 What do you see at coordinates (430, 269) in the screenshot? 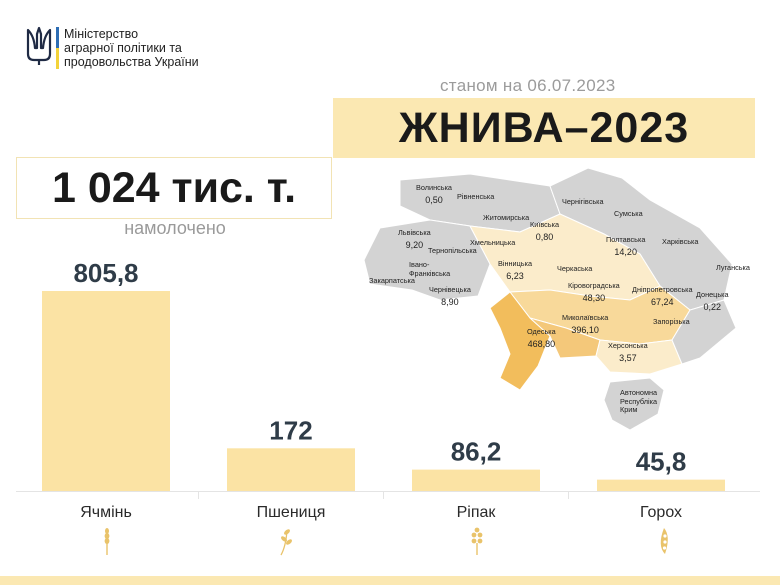
I see `map-label-ivano-frankivska: Івано-Франківська` at bounding box center [430, 269].